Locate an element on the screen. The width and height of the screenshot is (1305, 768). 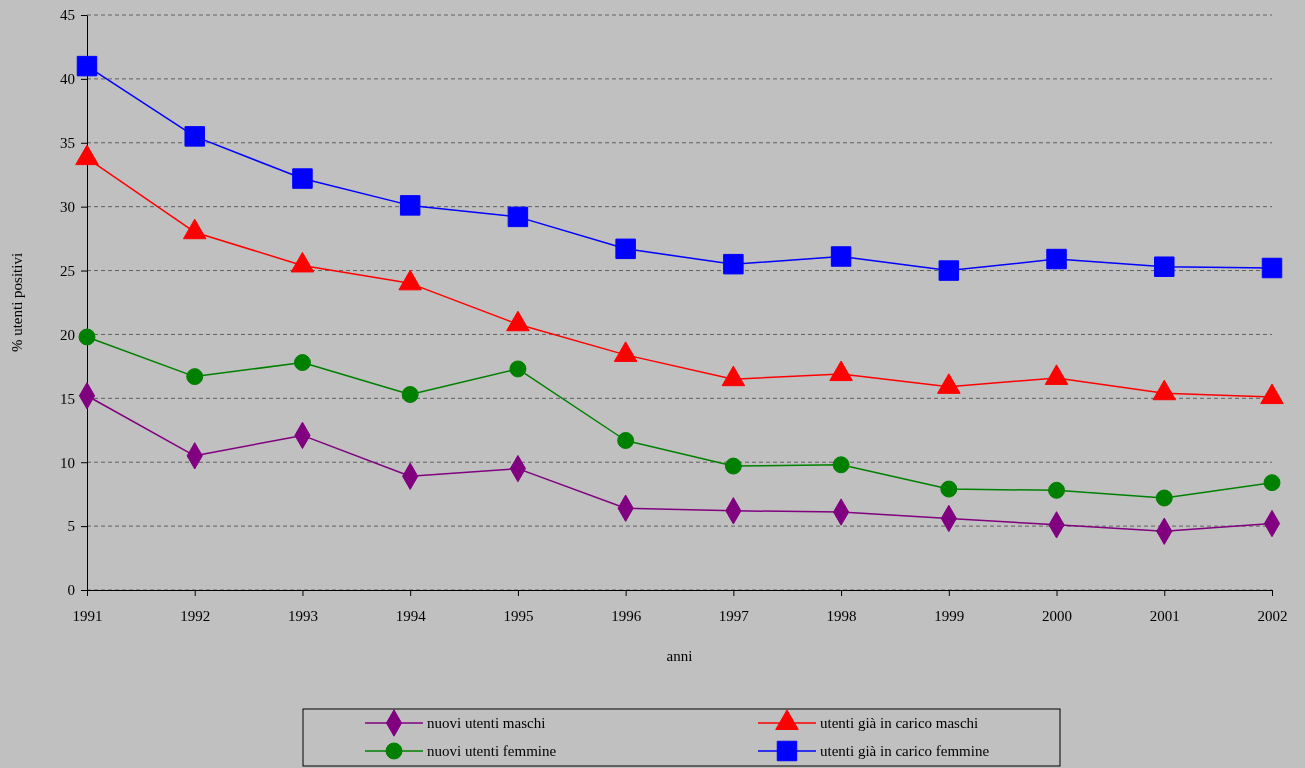
x-tick-label: 2002 is located at coordinates (1272, 615).